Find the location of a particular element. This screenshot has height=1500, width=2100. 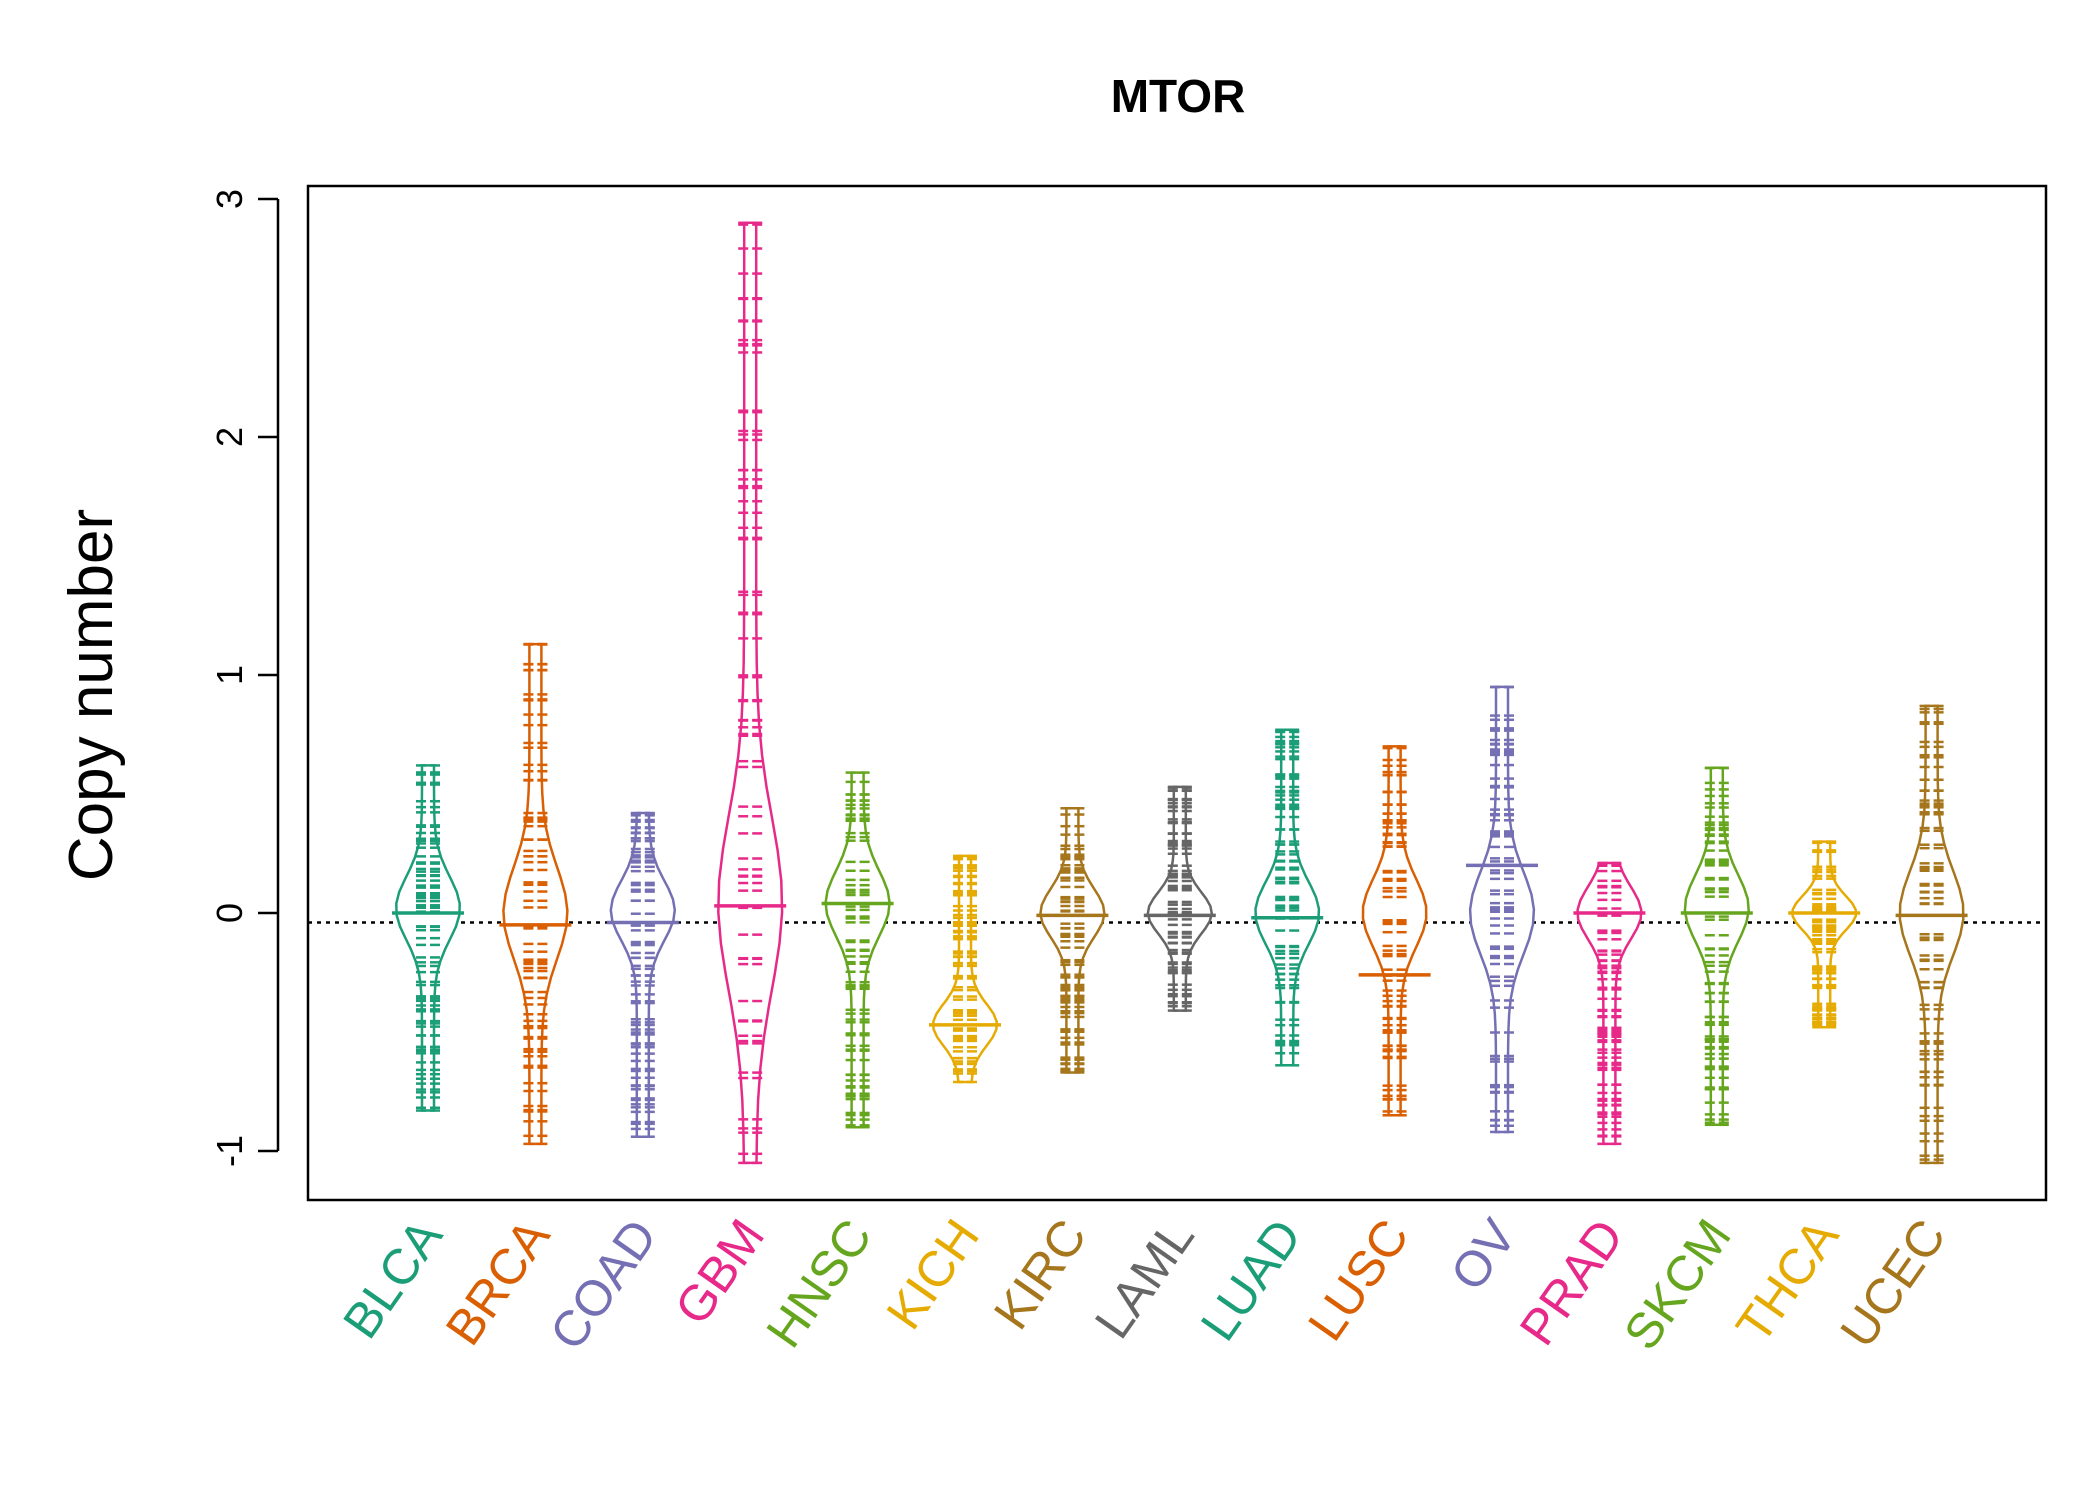

bean-blca is located at coordinates (428, 938).